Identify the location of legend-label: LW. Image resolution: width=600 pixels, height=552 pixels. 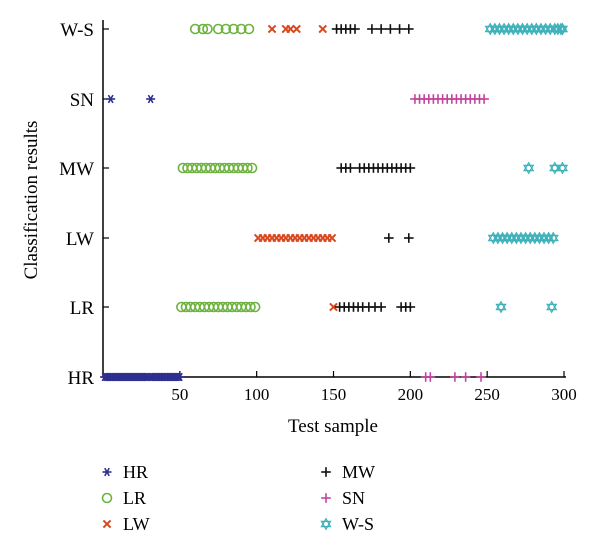
(136, 524).